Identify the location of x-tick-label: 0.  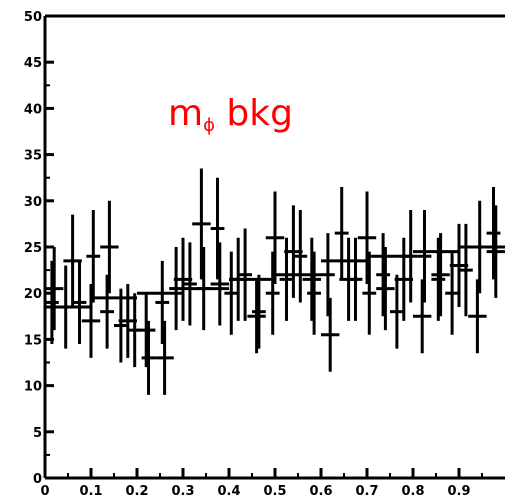
(44, 491).